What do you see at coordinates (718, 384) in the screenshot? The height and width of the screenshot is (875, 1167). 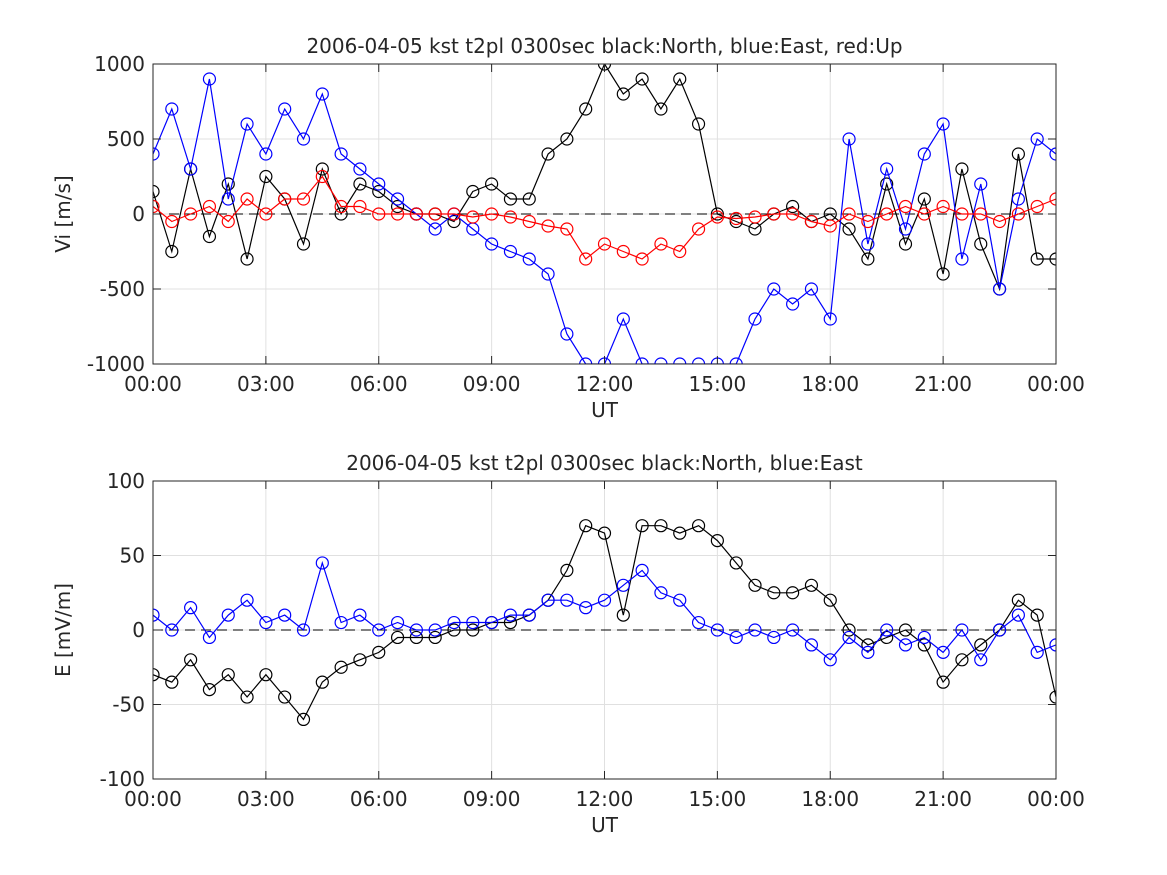 I see `x-tick-label: 15:00` at bounding box center [718, 384].